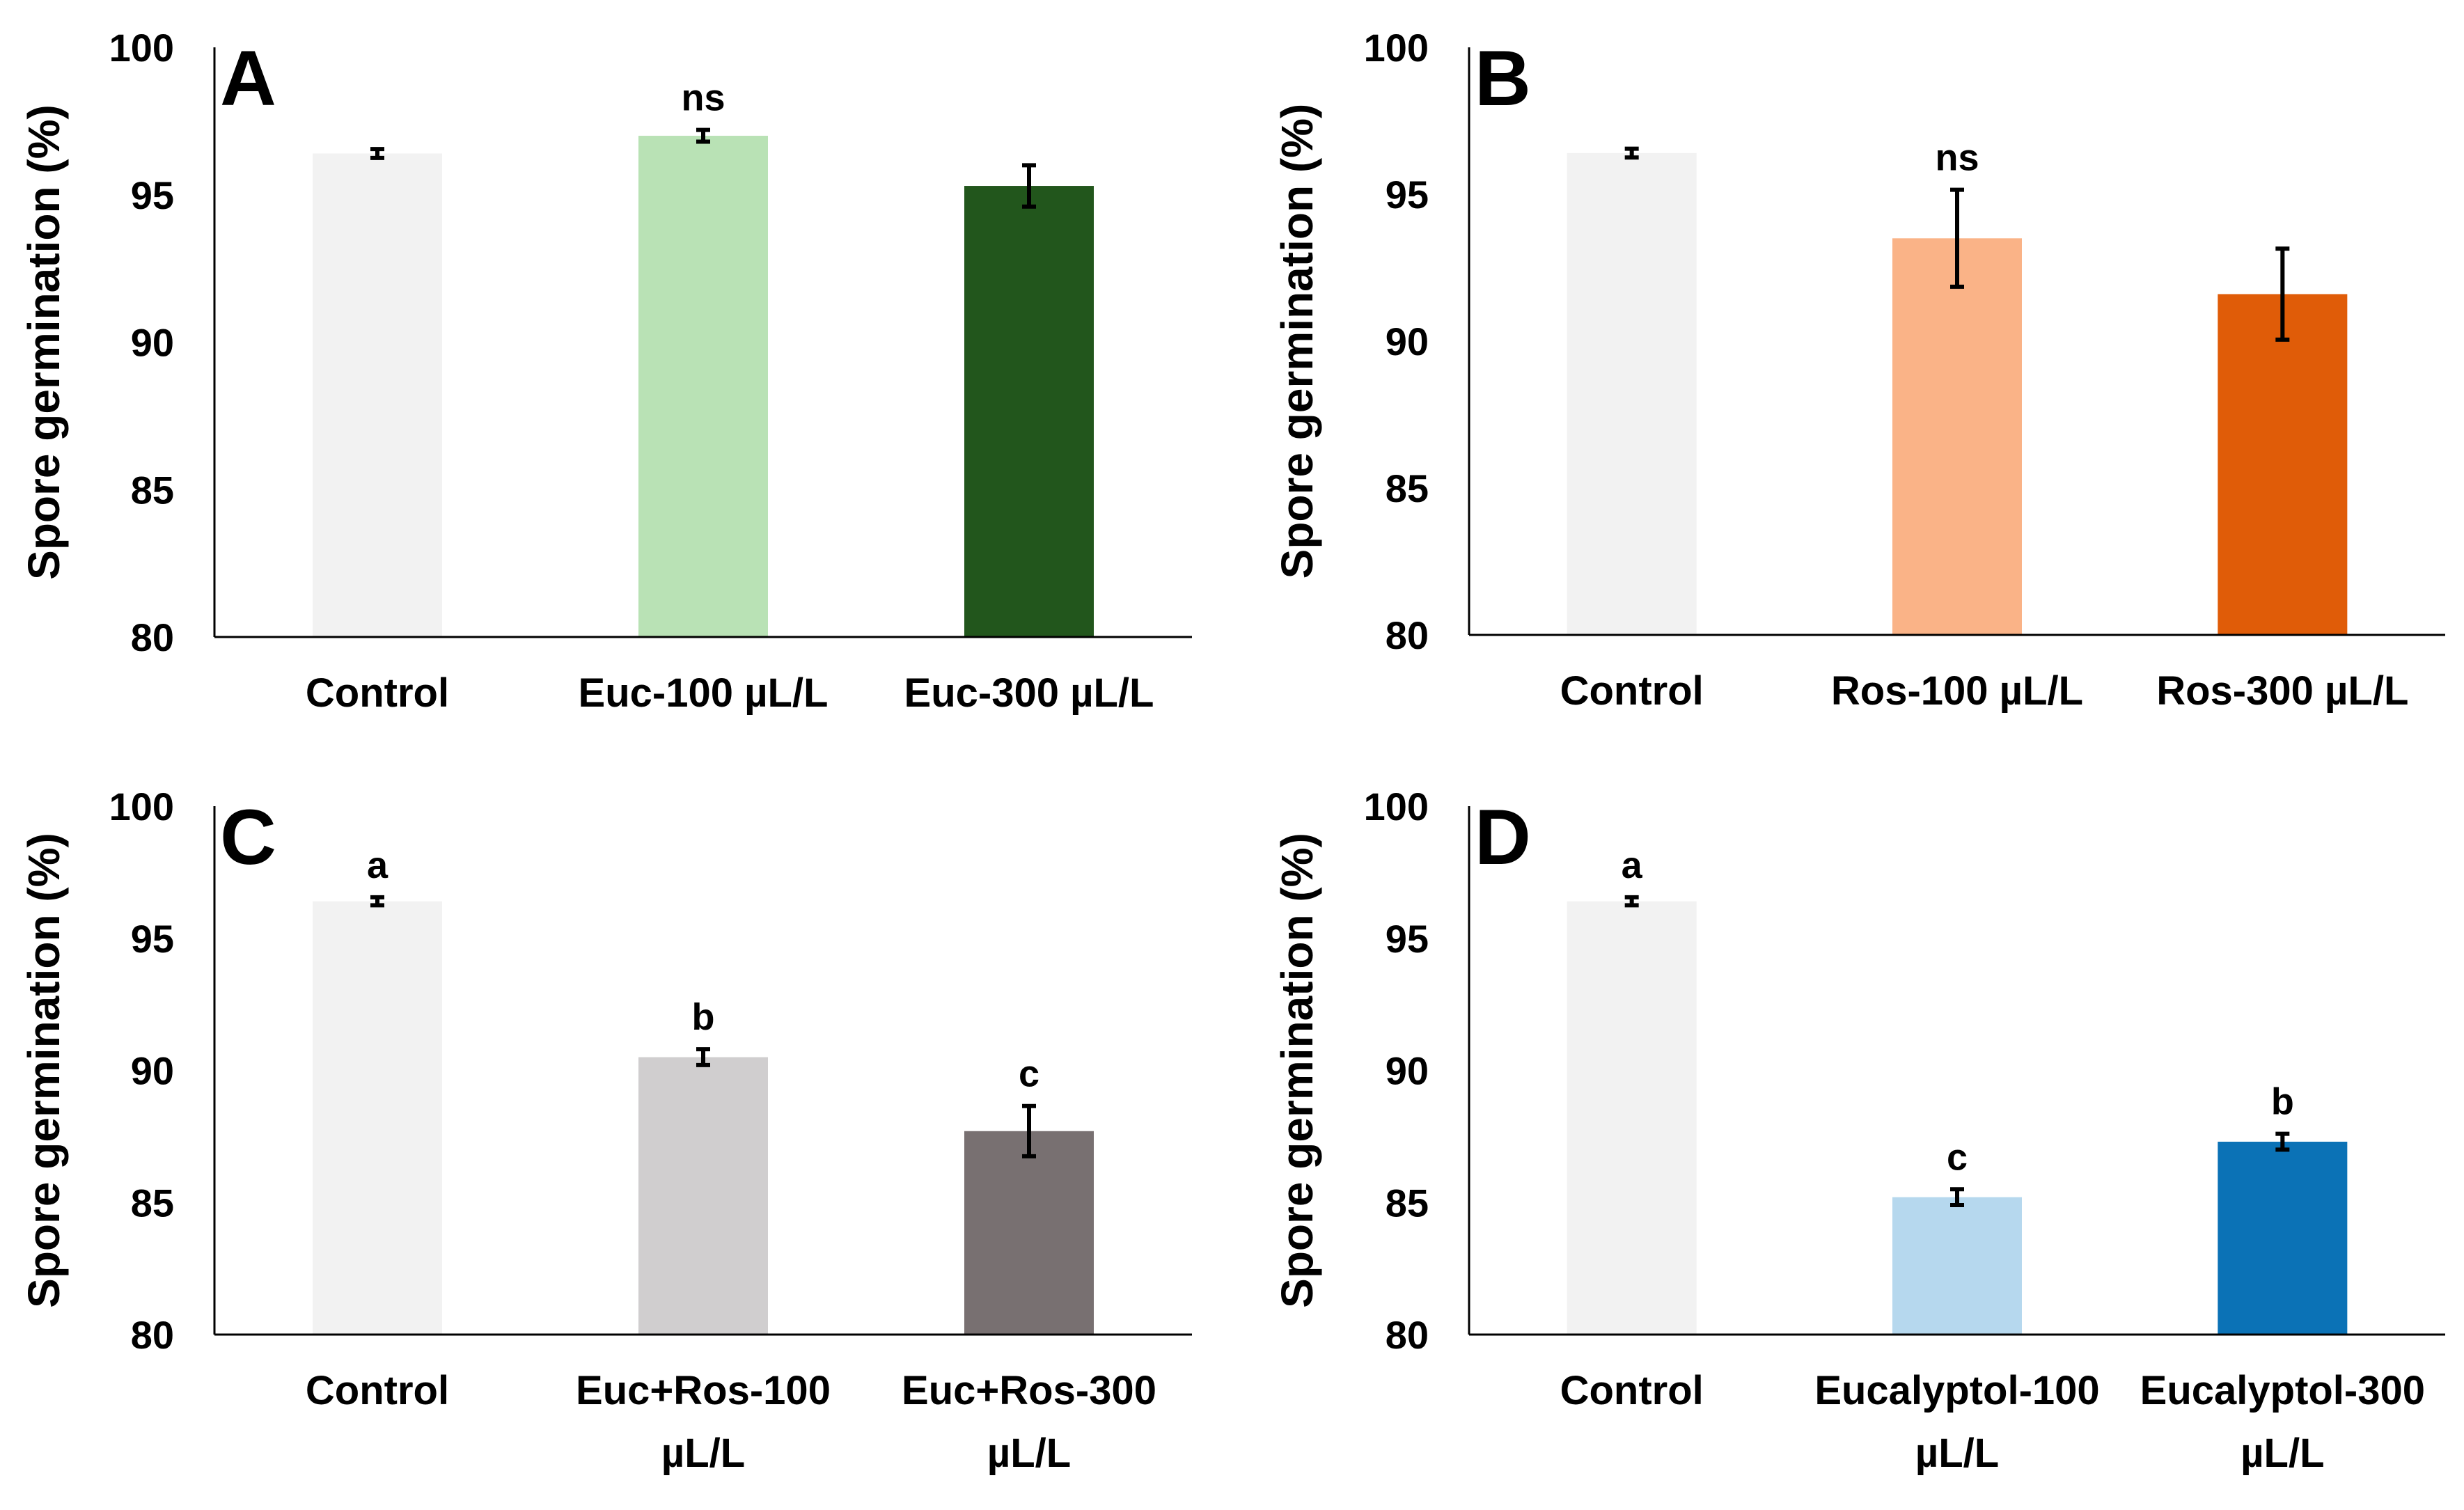 This screenshot has width=2464, height=1510. I want to click on x-tick-label: Eucalyptol-300, so click(2282, 1390).